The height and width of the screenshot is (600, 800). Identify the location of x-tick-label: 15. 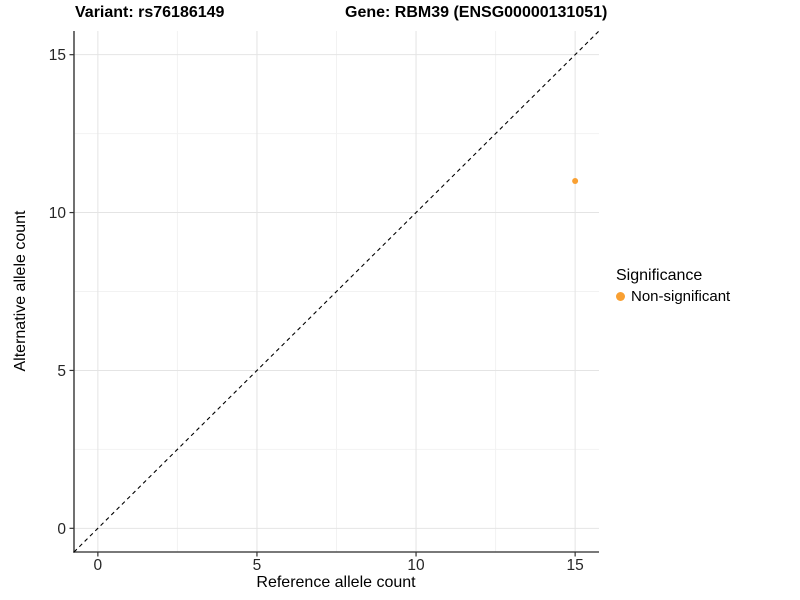
(575, 565).